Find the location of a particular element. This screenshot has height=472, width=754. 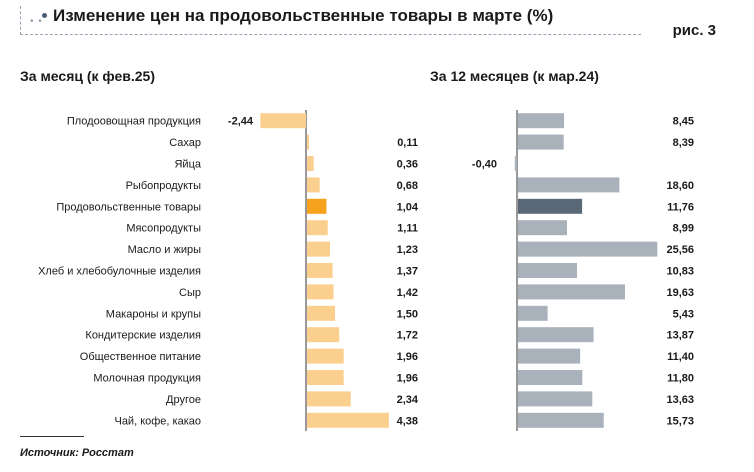

title-dots-decoration: • • is located at coordinates (36, 21).